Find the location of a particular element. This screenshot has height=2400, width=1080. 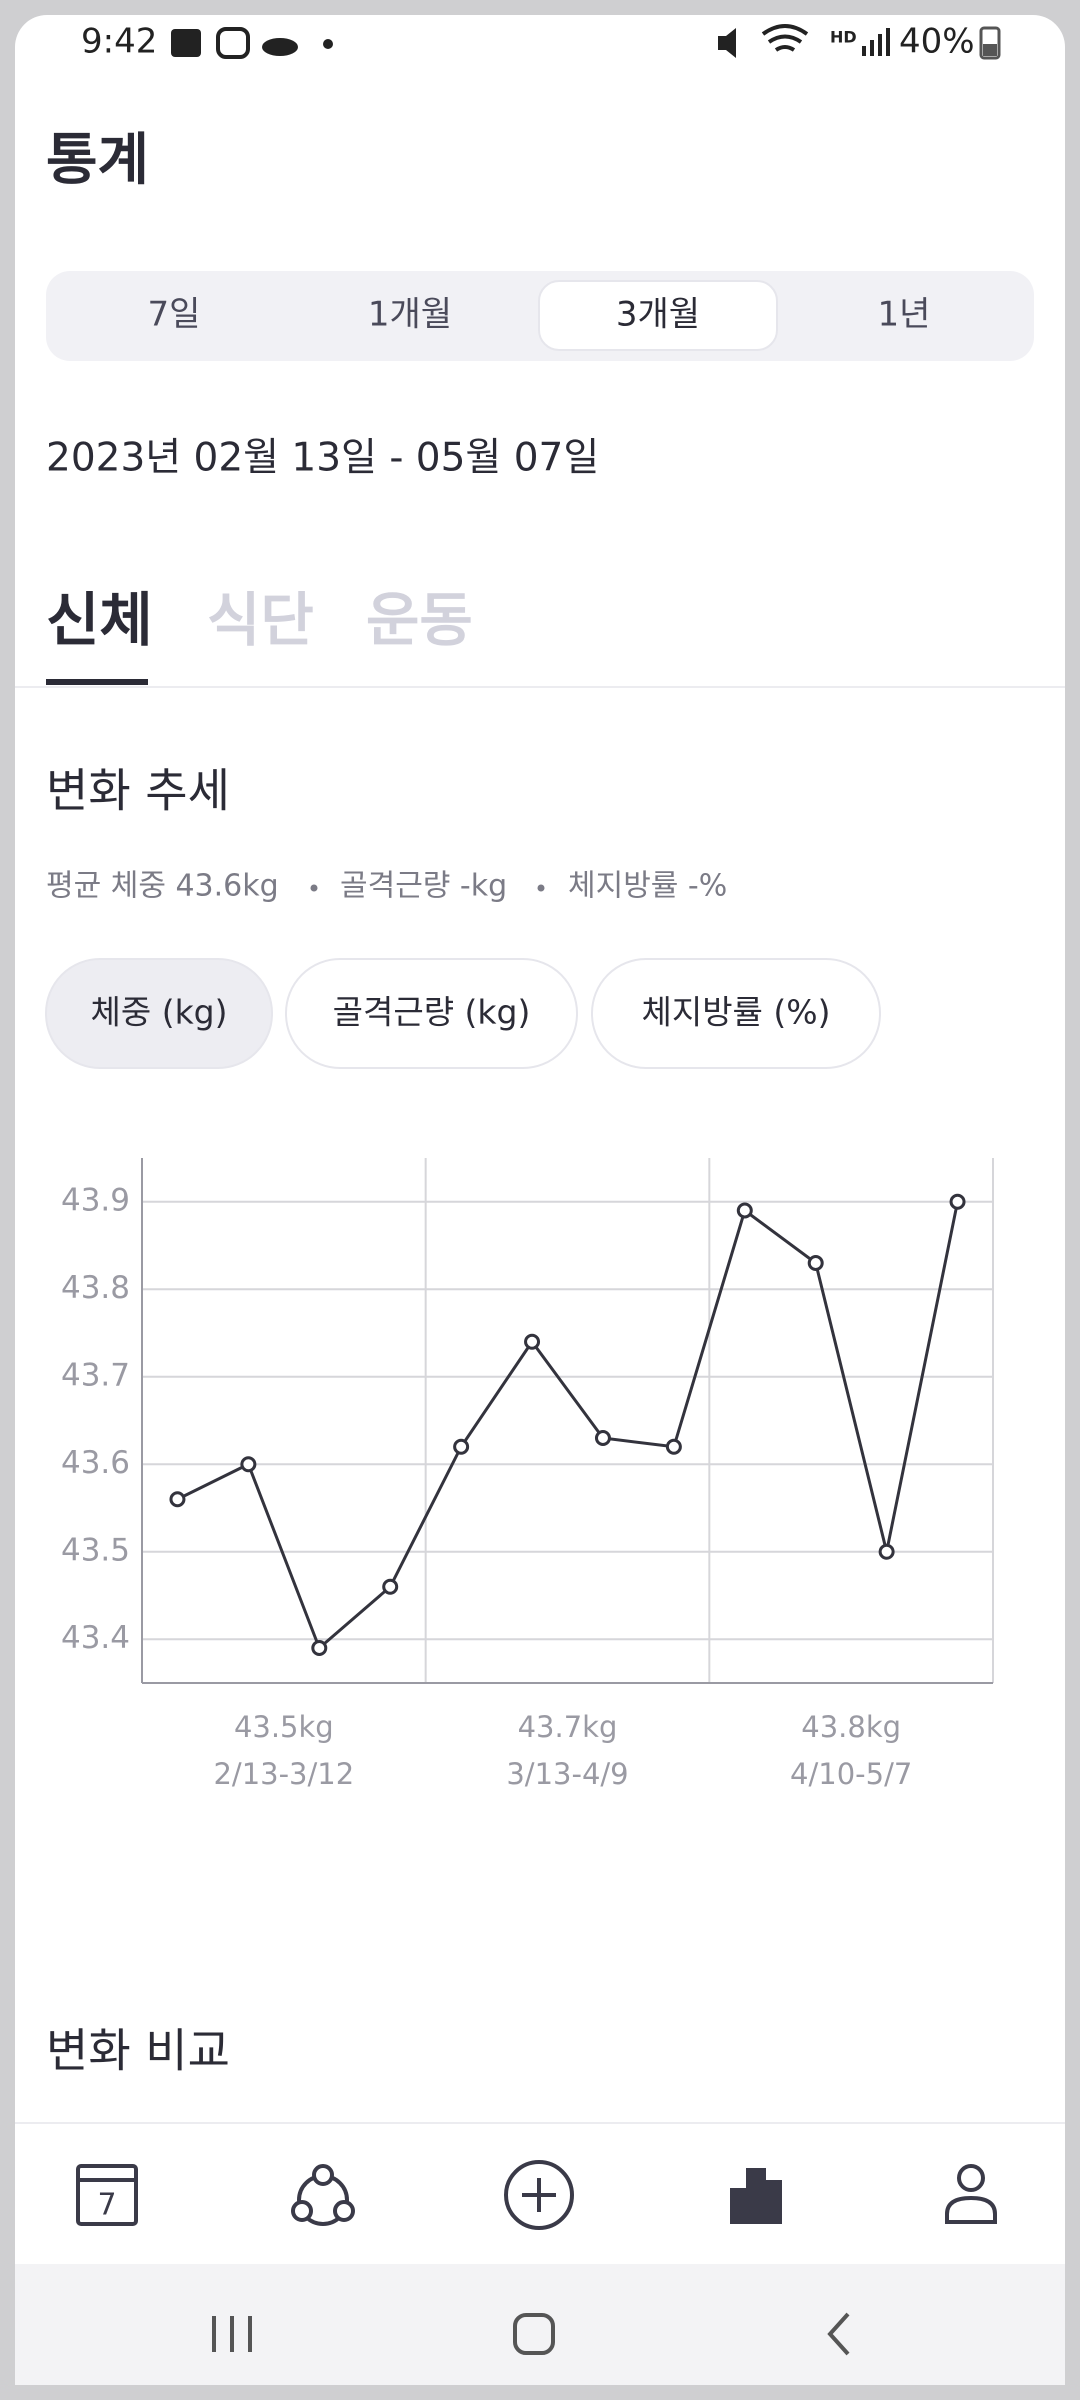

system-home-button is located at coordinates (534, 2334).